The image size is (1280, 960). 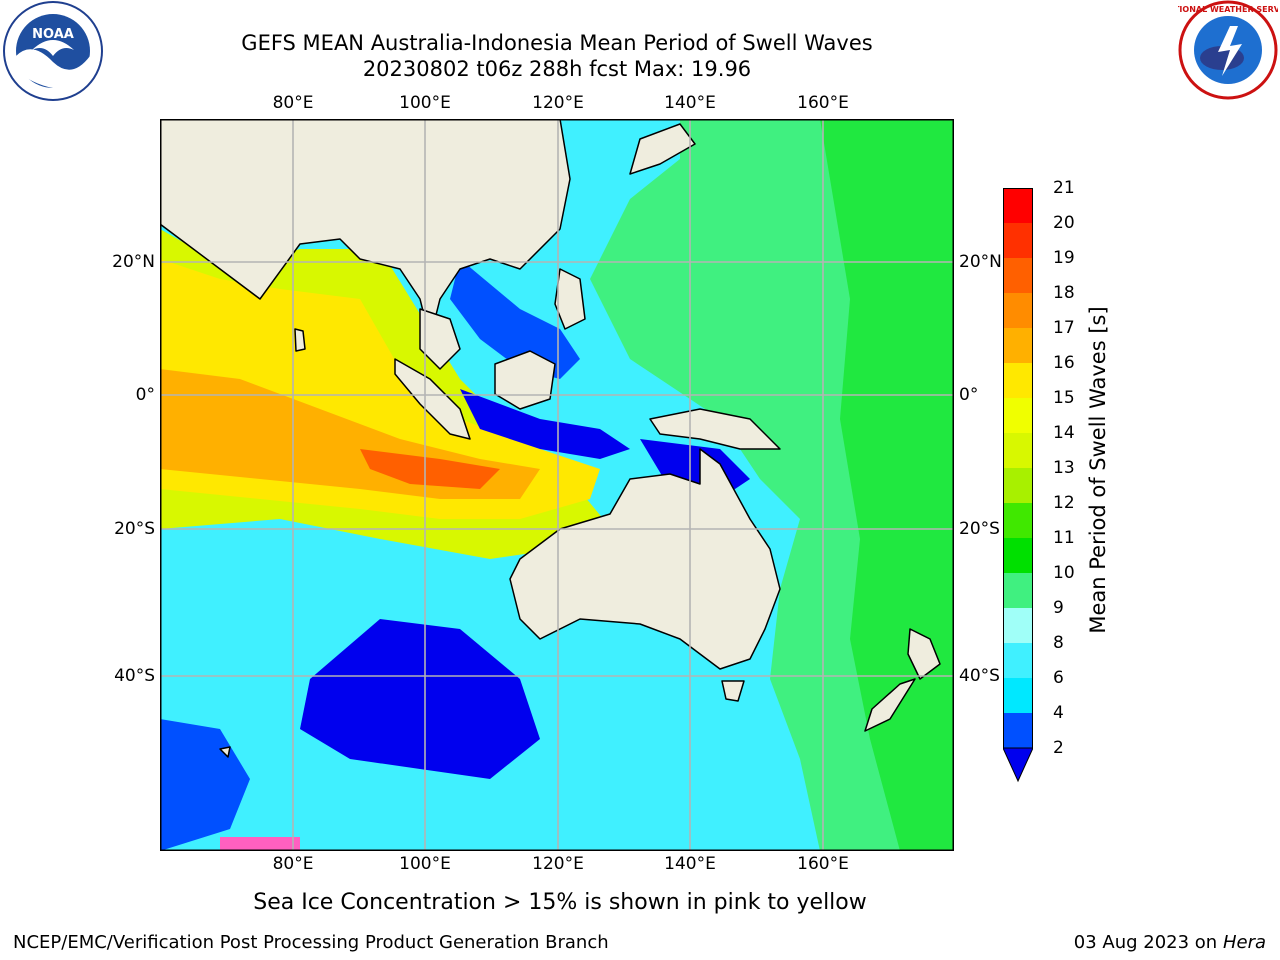 I want to click on lon-label-bottom: 120°E, so click(x=558, y=864).